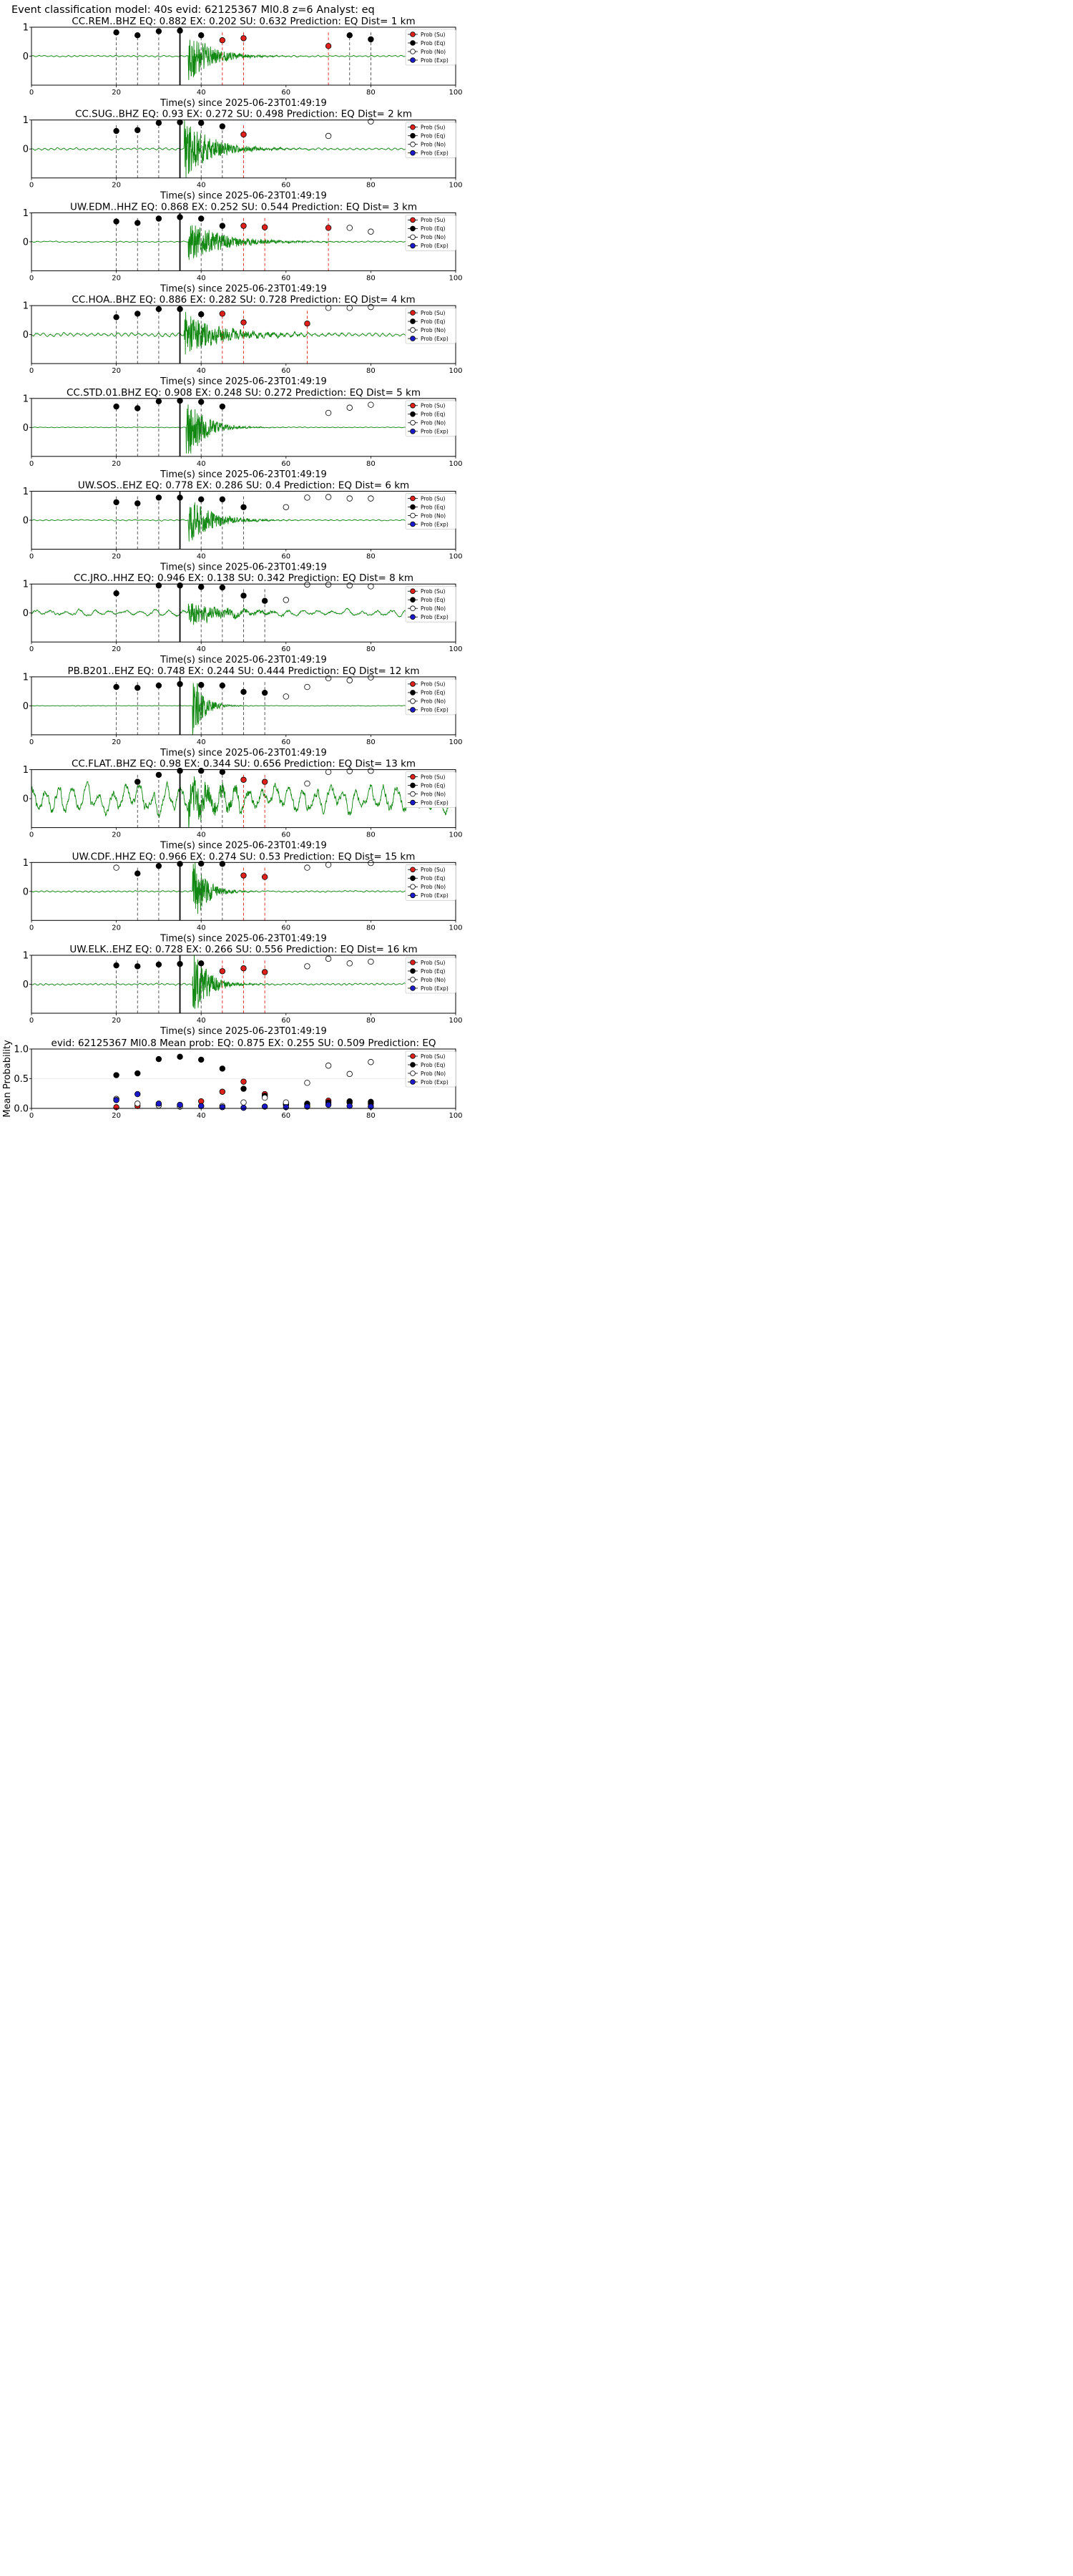 The height and width of the screenshot is (2576, 1073). Describe the element at coordinates (434, 608) in the screenshot. I see `panel-6-legend-label-2: Prob (No)` at that location.